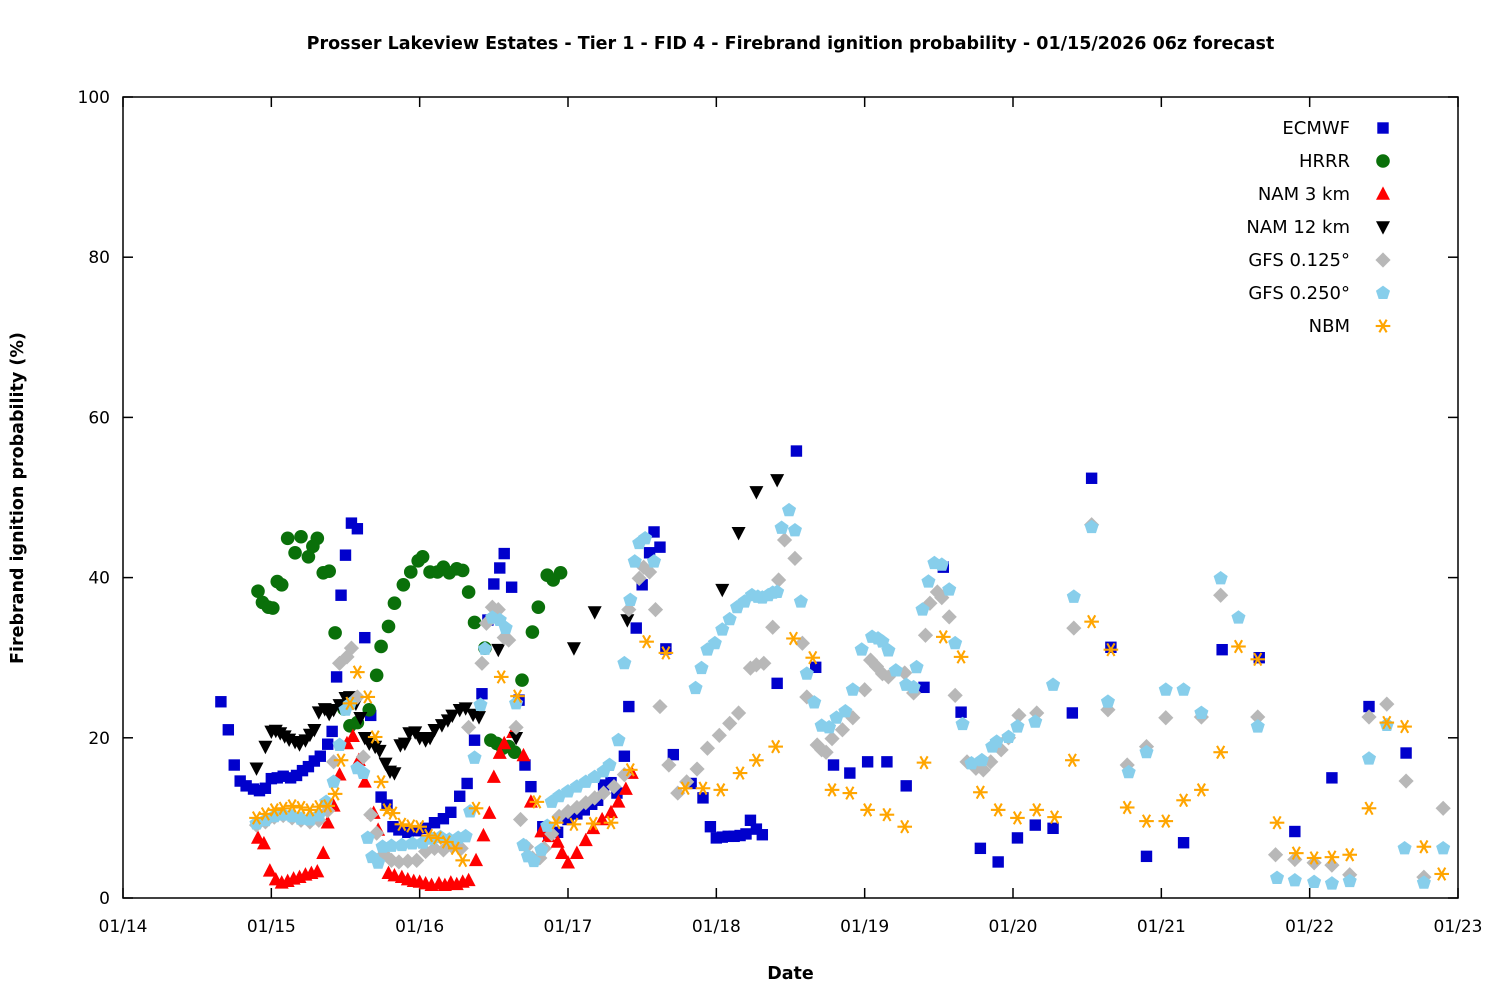  Describe the element at coordinates (1383, 161) in the screenshot. I see `legend-marker-HRRR` at that location.